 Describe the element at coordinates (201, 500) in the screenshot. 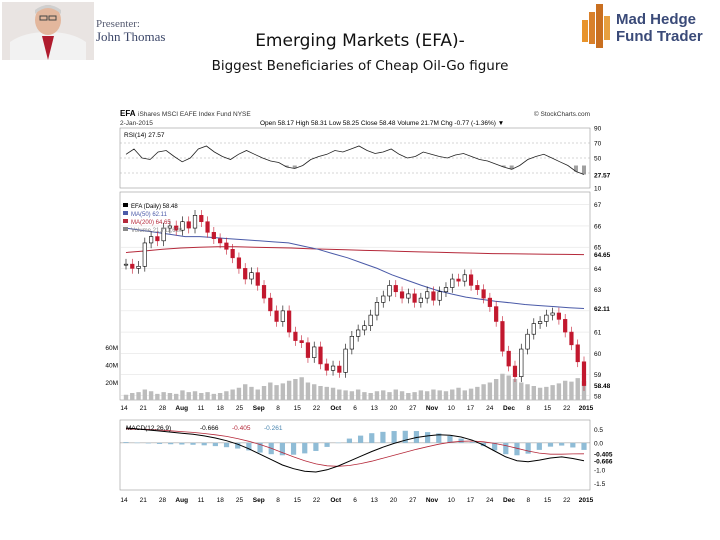

I see `x-tick-label: 11` at that location.